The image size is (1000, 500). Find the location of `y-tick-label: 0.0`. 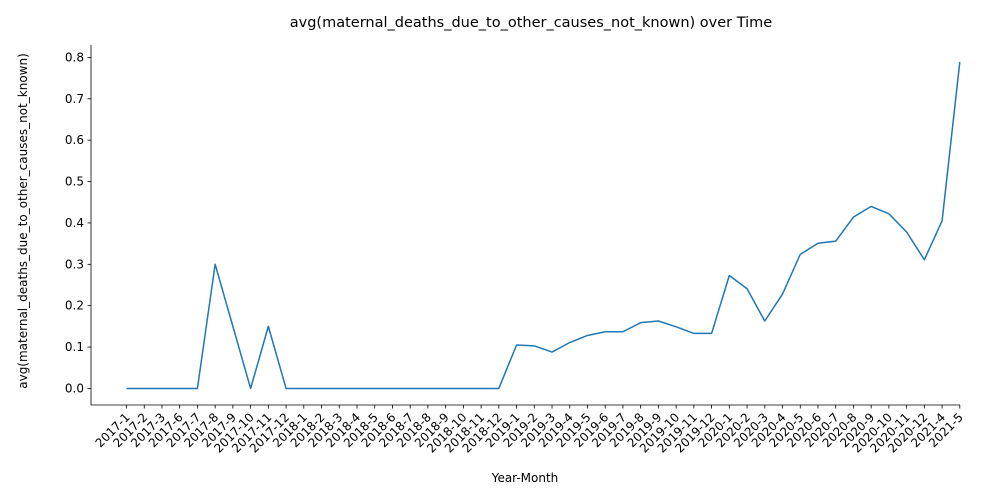

y-tick-label: 0.0 is located at coordinates (74, 388).